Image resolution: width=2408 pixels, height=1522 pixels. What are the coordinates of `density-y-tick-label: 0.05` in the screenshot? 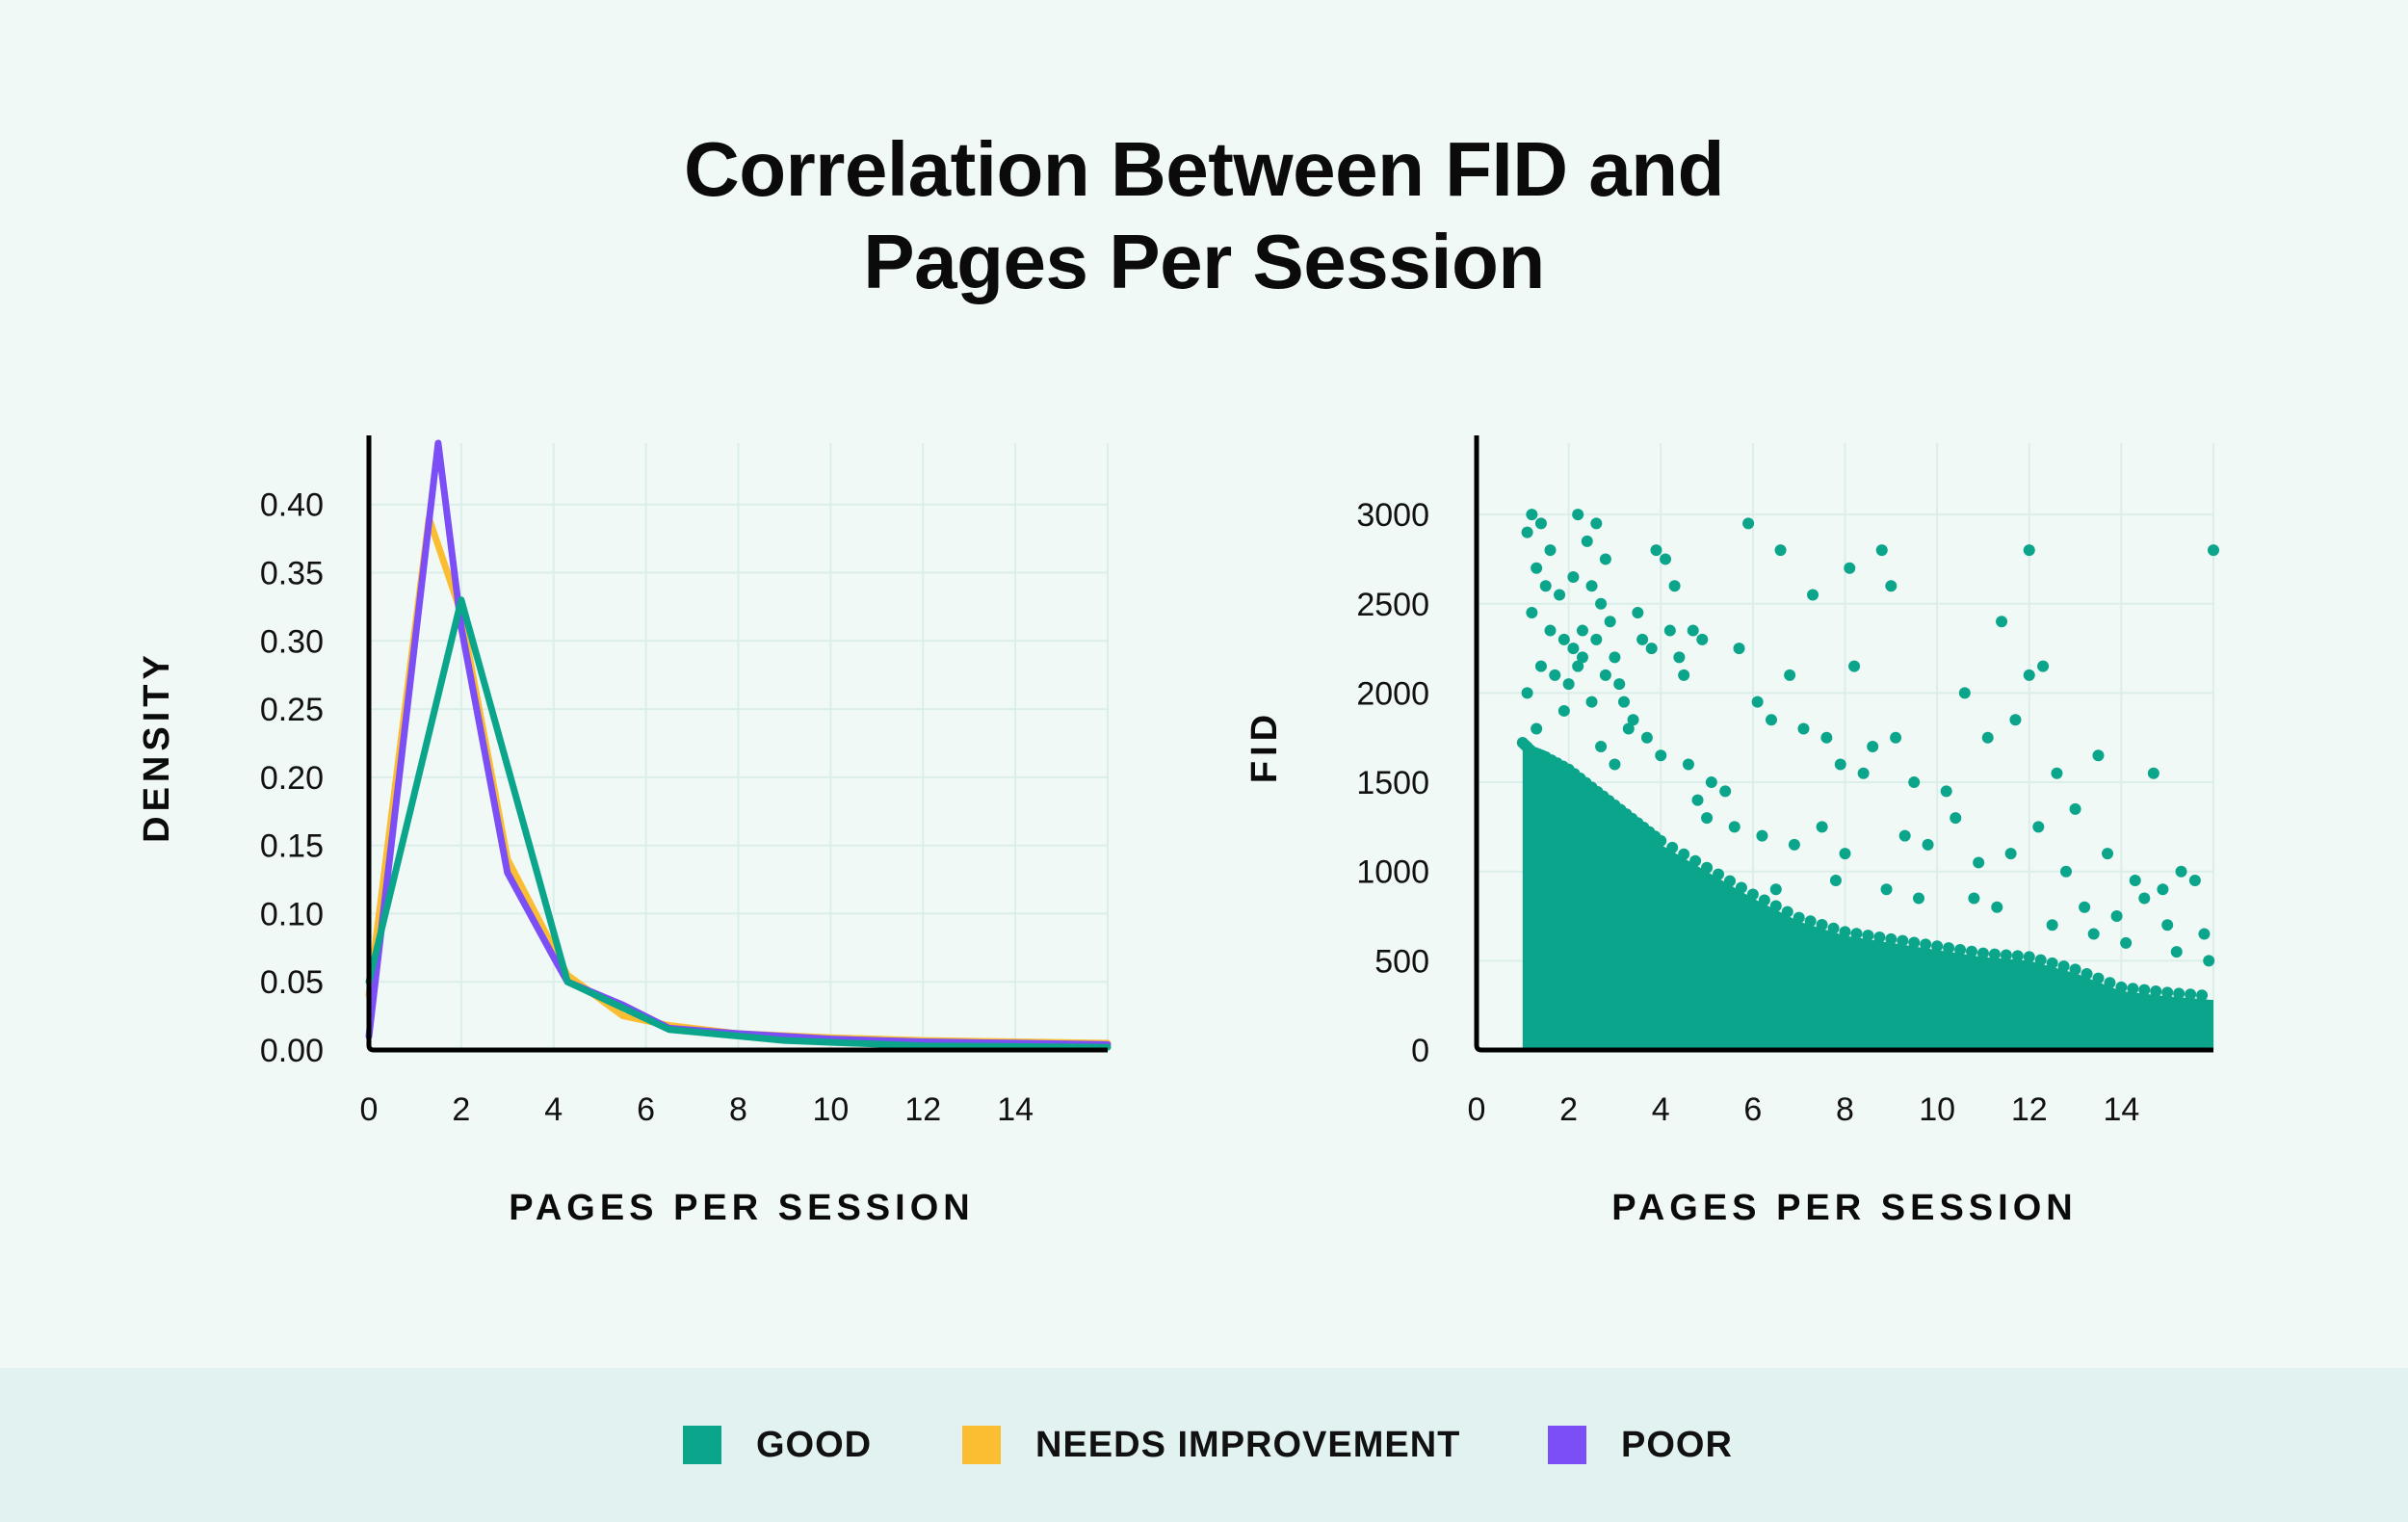 It's located at (292, 982).